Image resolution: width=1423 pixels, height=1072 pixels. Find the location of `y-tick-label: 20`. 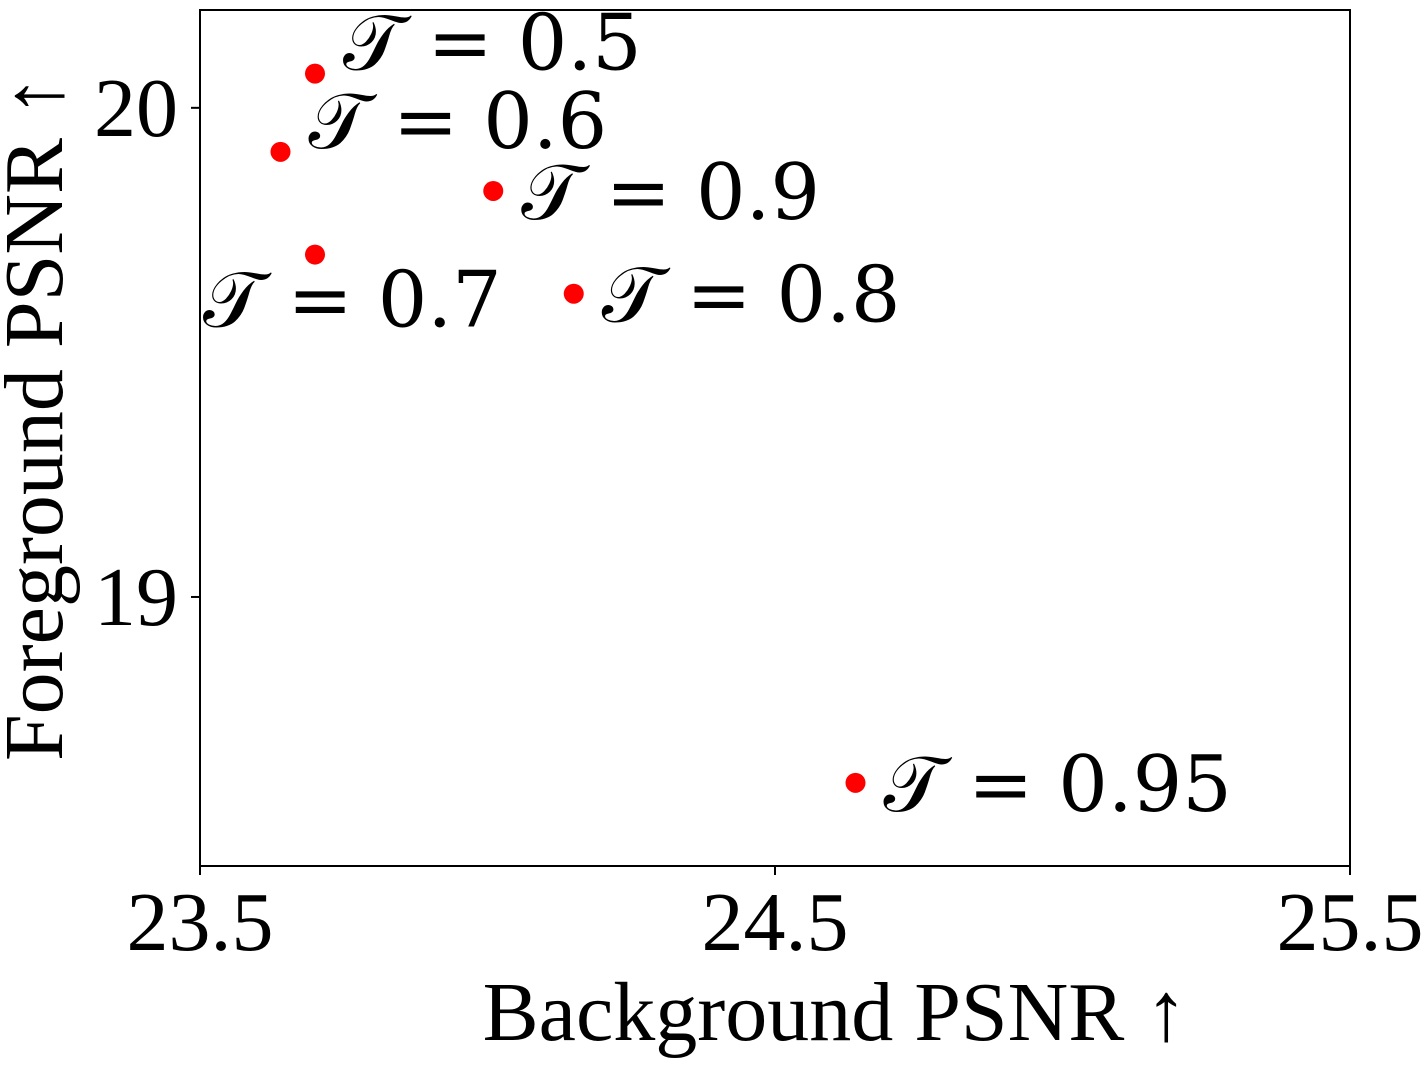

y-tick-label: 20 is located at coordinates (136, 108).